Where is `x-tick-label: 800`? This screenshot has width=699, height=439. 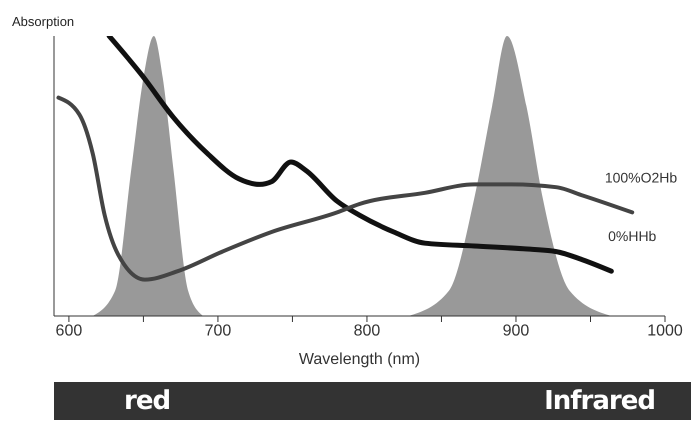
x-tick-label: 800 is located at coordinates (367, 331).